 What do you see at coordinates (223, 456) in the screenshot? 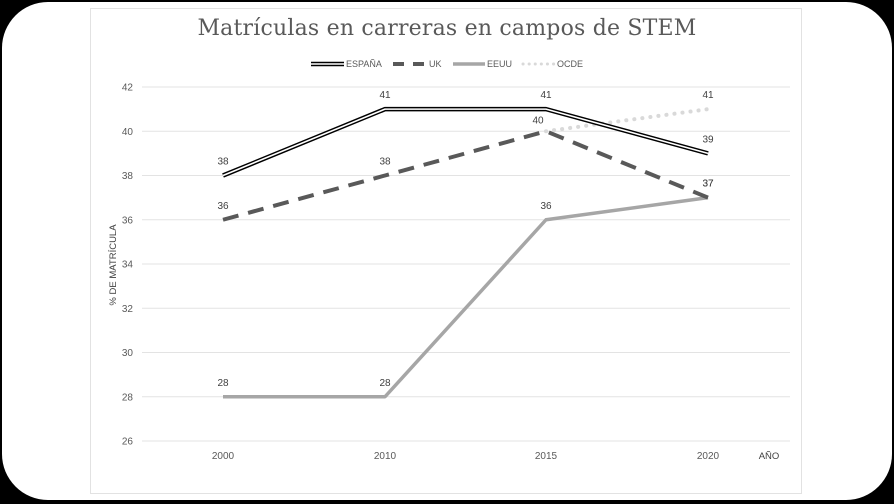
I see `x-tick-label: 2000` at bounding box center [223, 456].